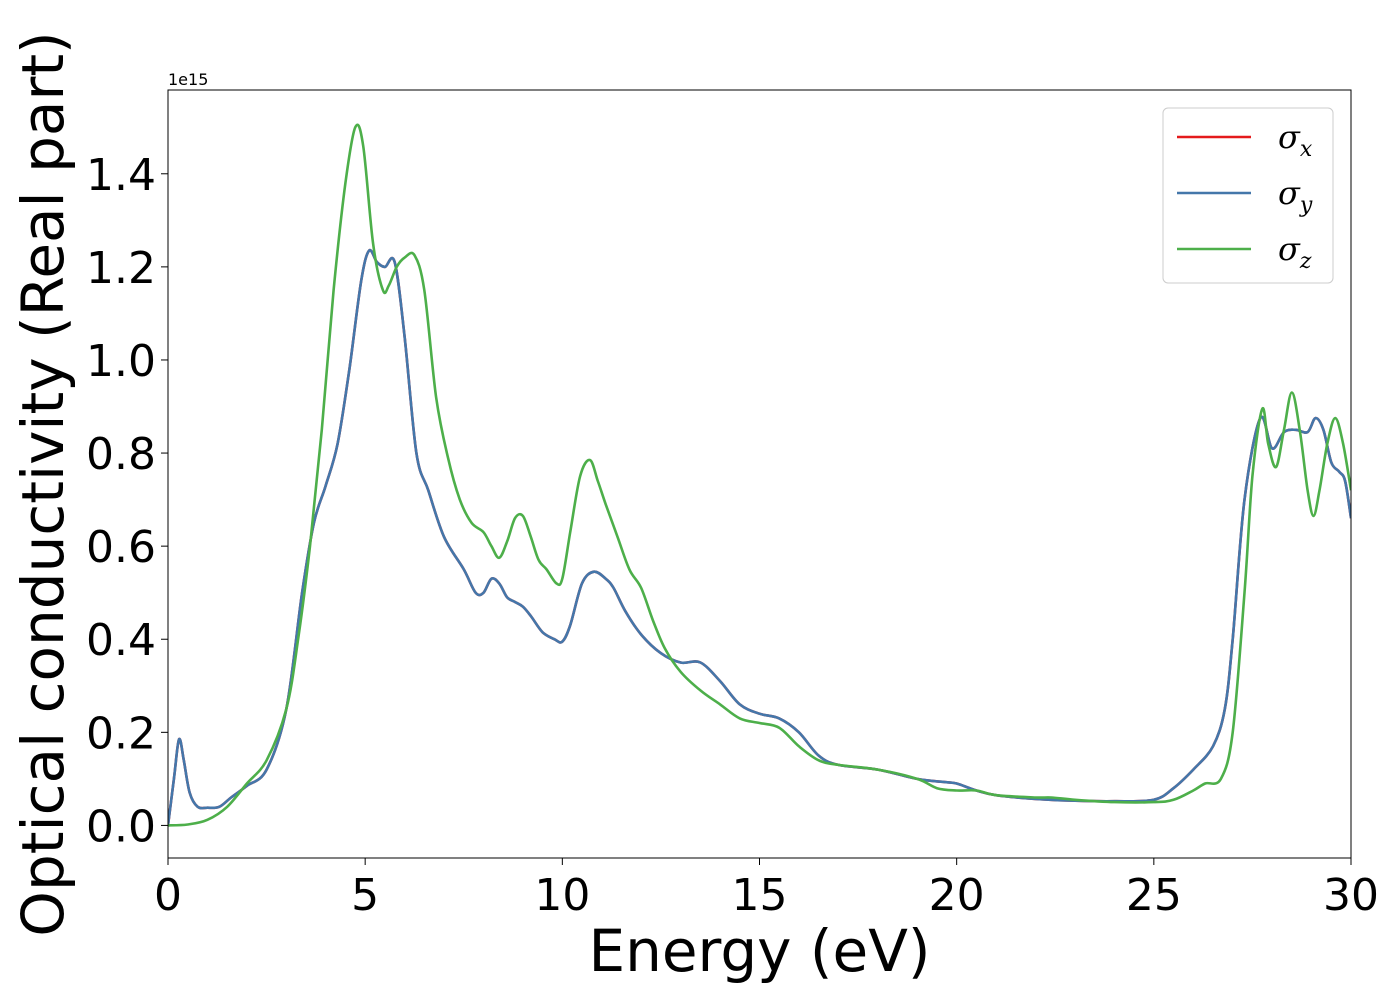 Image resolution: width=1400 pixels, height=1000 pixels. Describe the element at coordinates (121, 175) in the screenshot. I see `y-tick-label: 1.4` at that location.